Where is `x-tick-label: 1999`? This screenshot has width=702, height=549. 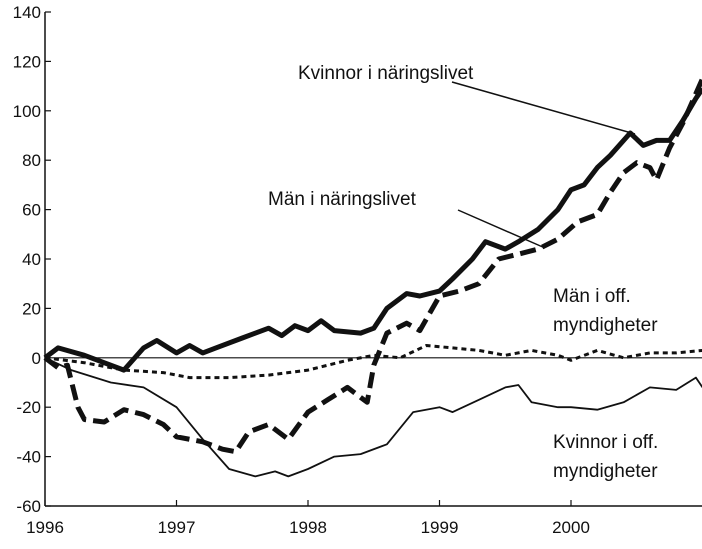 x-tick-label: 1999 is located at coordinates (440, 527).